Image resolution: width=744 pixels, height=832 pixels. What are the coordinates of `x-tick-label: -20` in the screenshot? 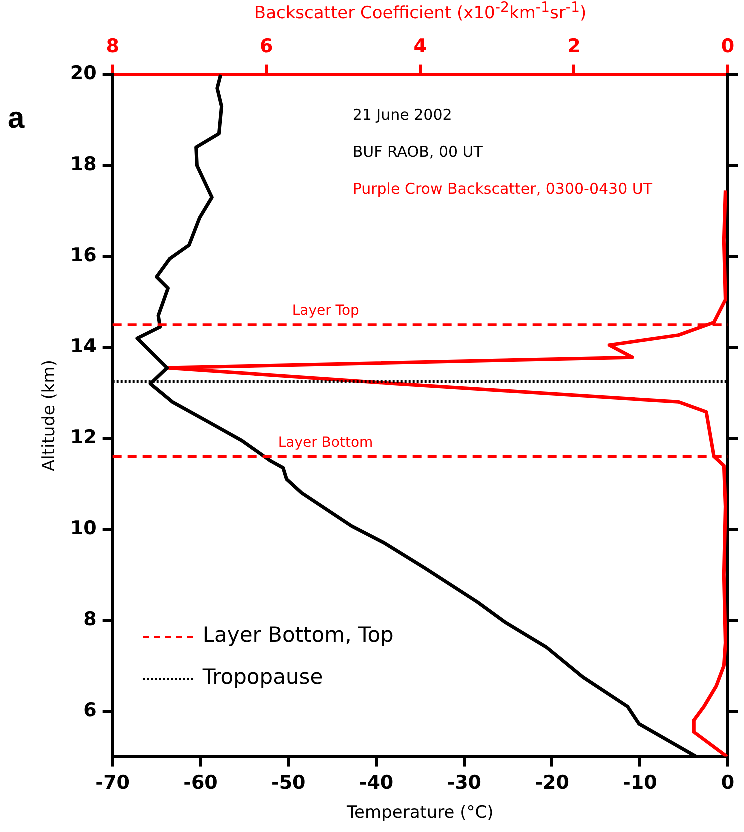 It's located at (552, 783).